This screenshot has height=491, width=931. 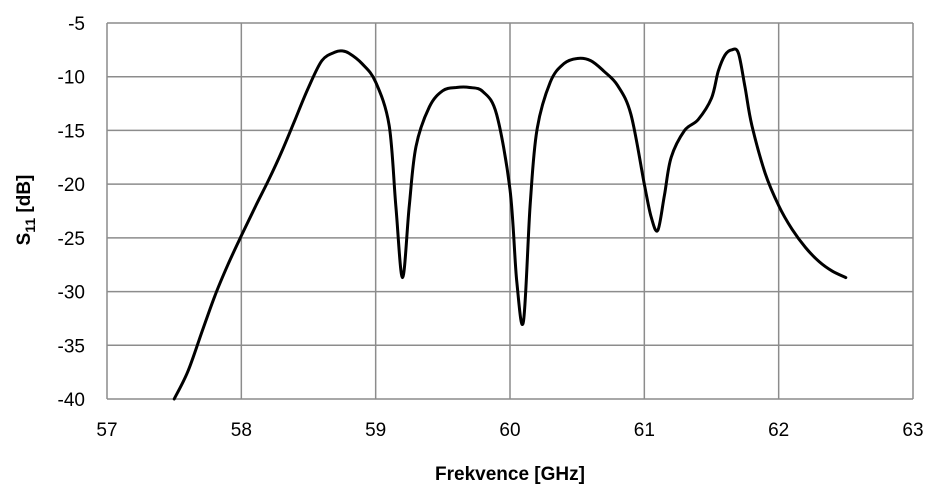 What do you see at coordinates (71, 239) in the screenshot?
I see `y-tick-label: -25` at bounding box center [71, 239].